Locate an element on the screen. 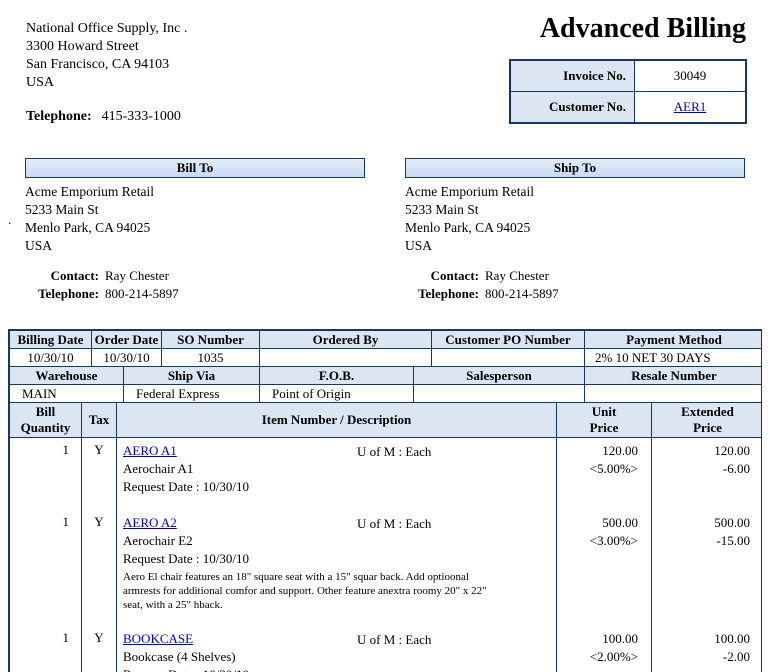  invoice-no-row: Invoice No. 30049 is located at coordinates (628, 76).